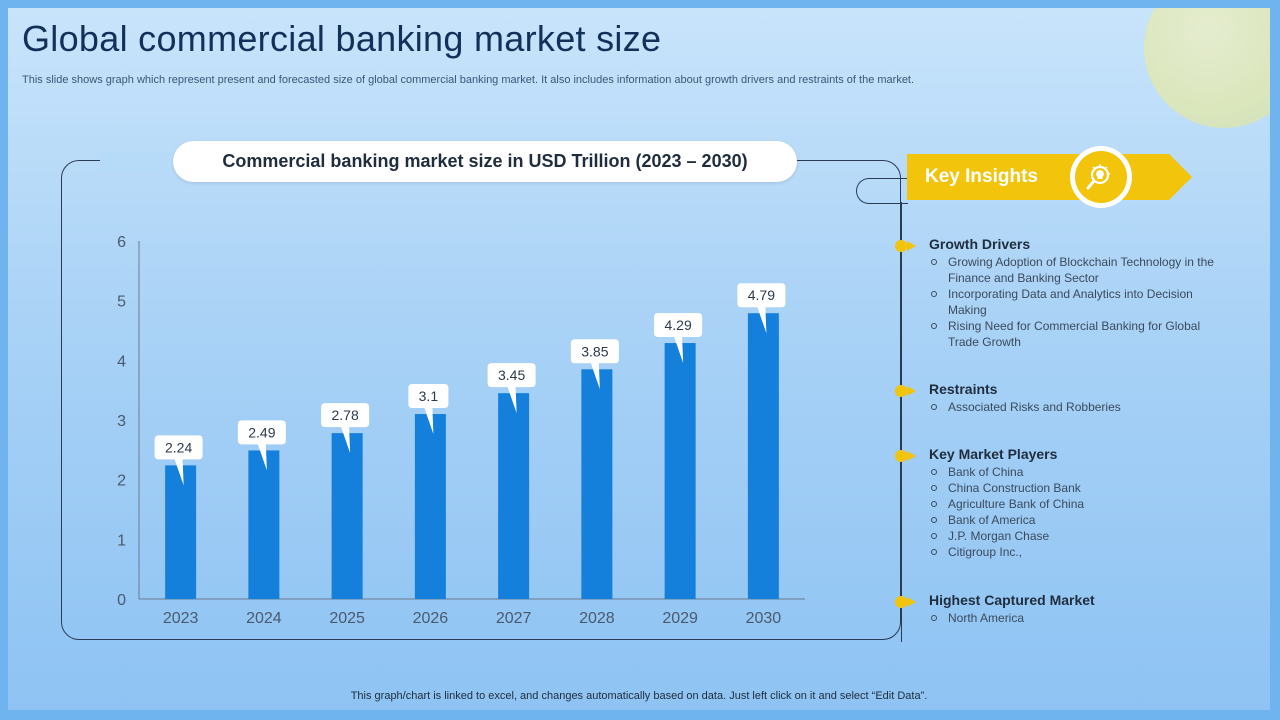 The image size is (1280, 720). I want to click on lightbulb-search-icon, so click(1098, 177).